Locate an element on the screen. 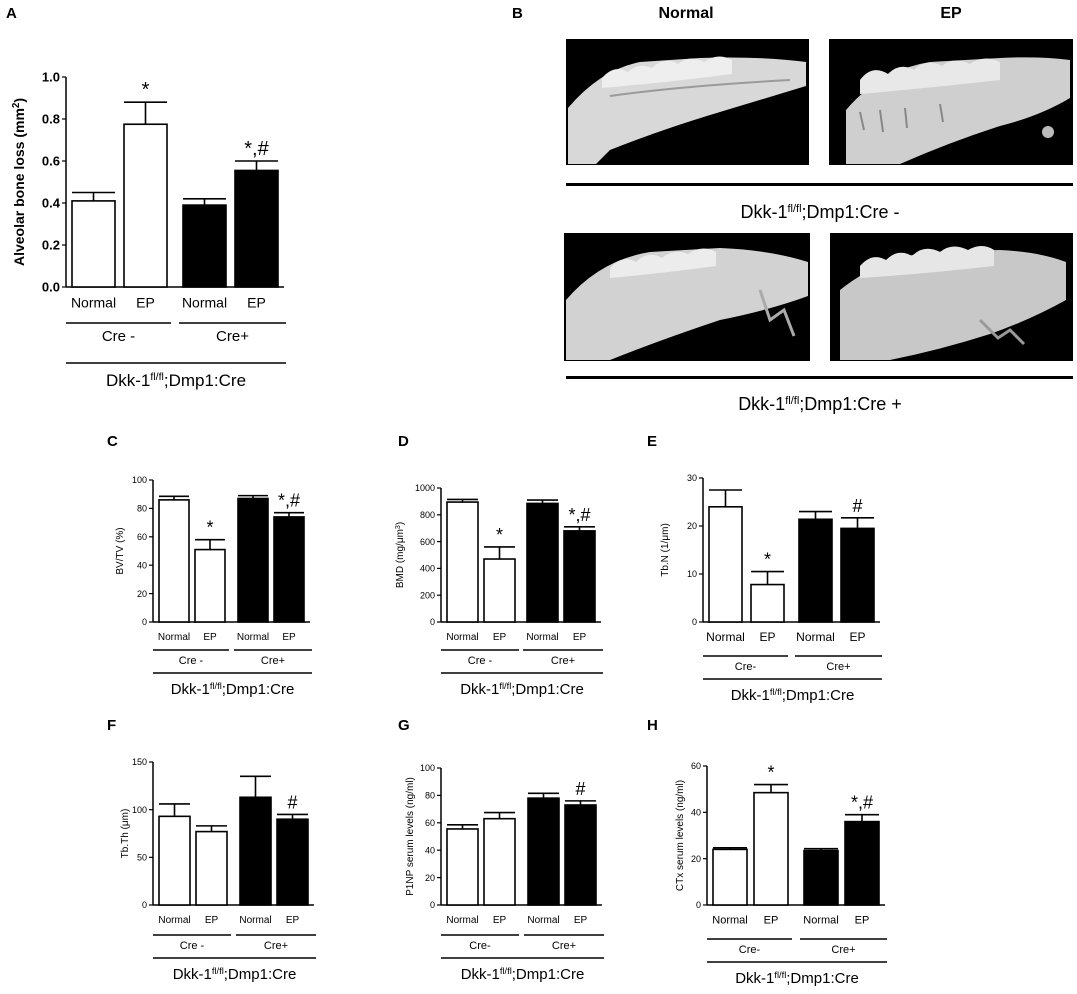  panel-letter-d: D is located at coordinates (403, 441).